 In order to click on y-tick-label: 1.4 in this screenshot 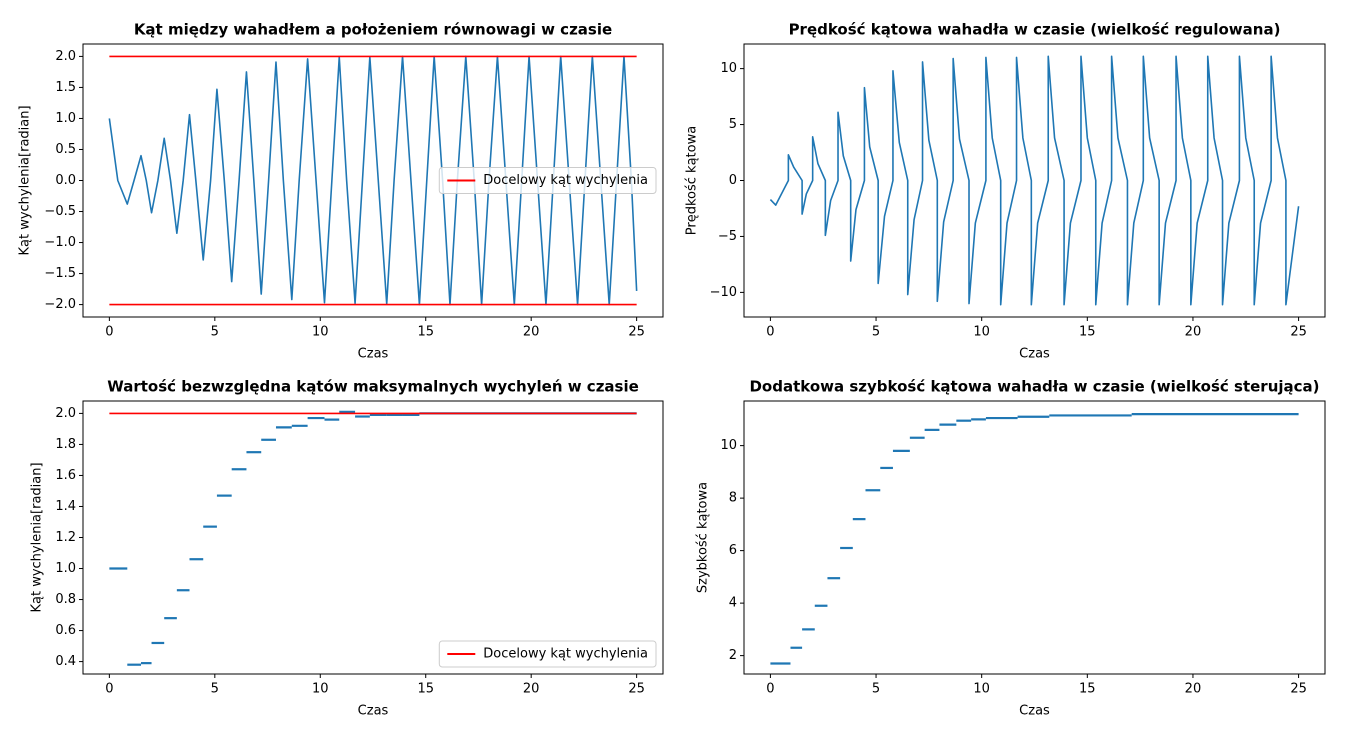, I will do `click(65, 506)`.